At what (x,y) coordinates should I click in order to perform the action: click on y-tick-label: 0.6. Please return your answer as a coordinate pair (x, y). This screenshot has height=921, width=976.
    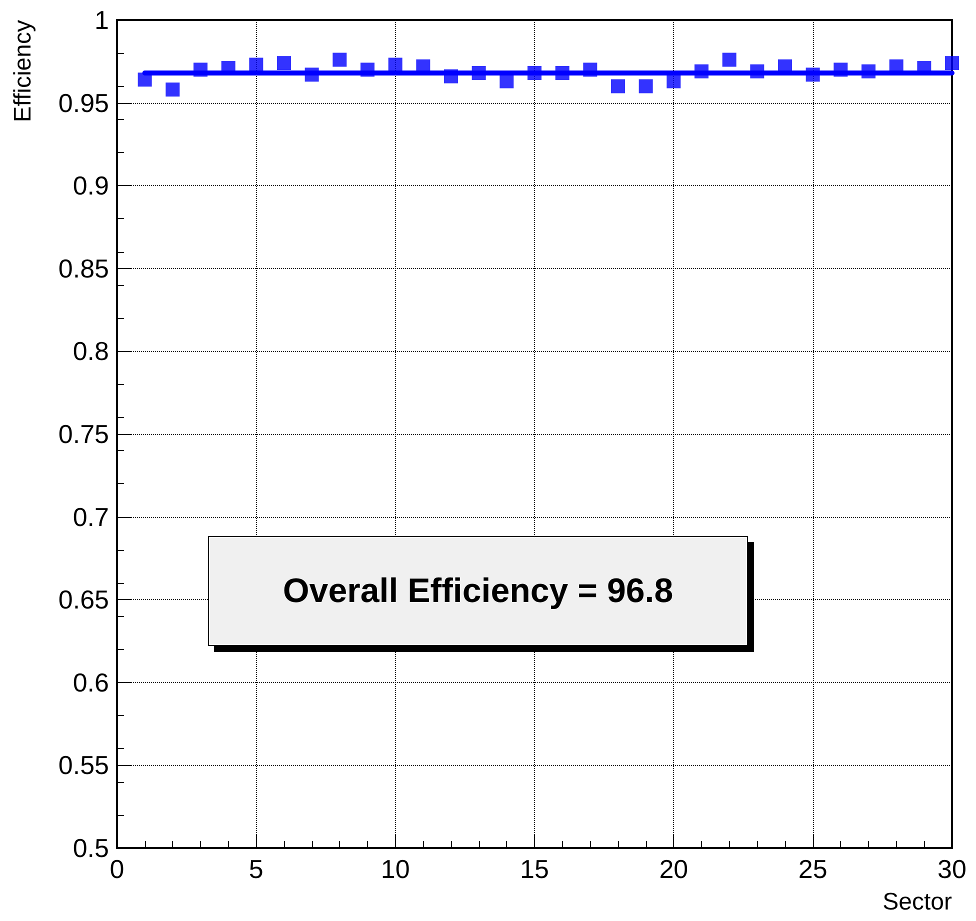
    Looking at the image, I should click on (90, 682).